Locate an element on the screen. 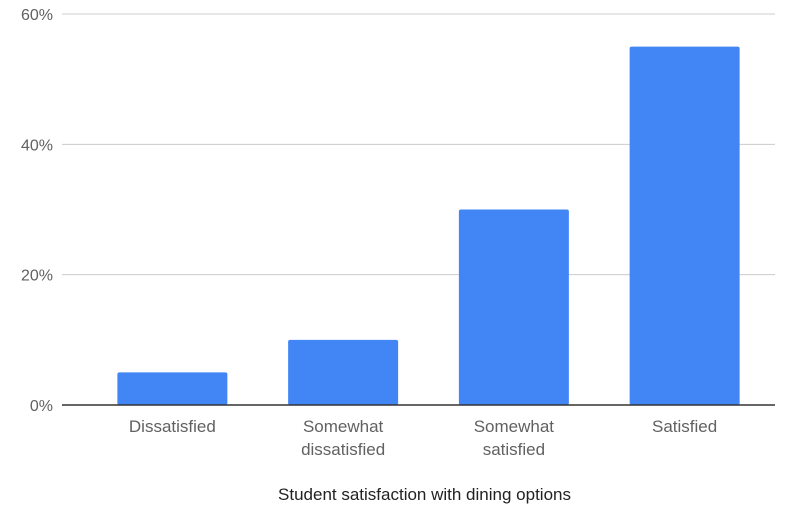 The image size is (790, 509). x-tick-label: Somewhat dissatisfied is located at coordinates (343, 438).